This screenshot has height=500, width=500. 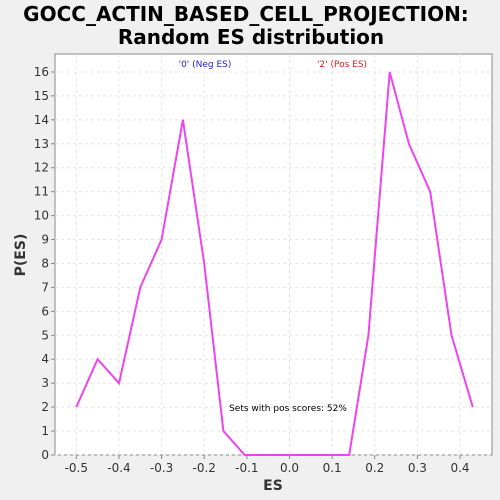 What do you see at coordinates (41, 120) in the screenshot?
I see `y-tick-label: 14` at bounding box center [41, 120].